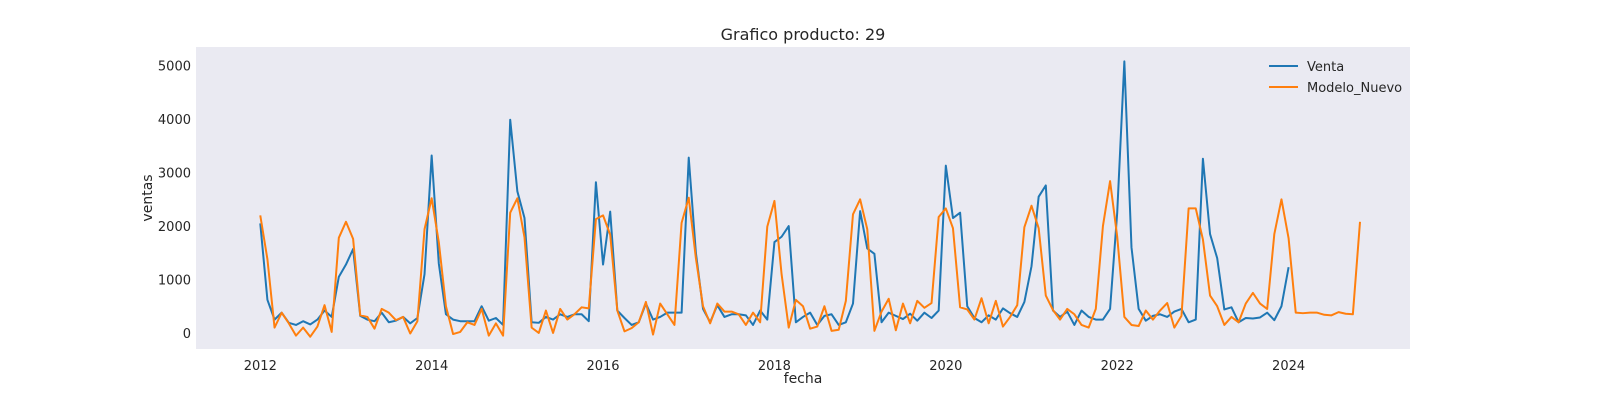 Image resolution: width=1600 pixels, height=400 pixels. Describe the element at coordinates (174, 281) in the screenshot. I see `y-tick-label: 1000` at that location.